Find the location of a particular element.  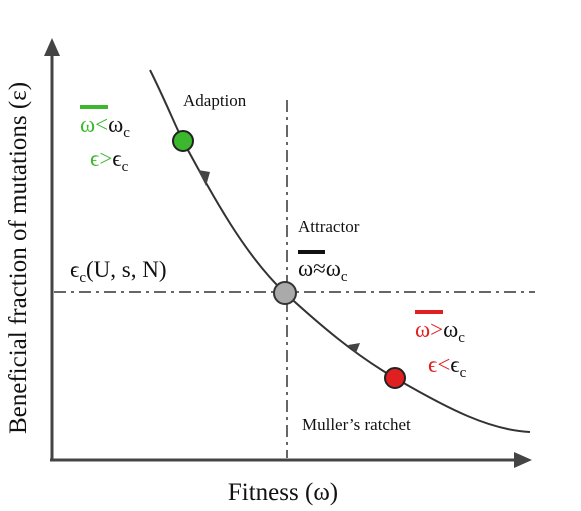

relation: ≈ is located at coordinates (319, 268).